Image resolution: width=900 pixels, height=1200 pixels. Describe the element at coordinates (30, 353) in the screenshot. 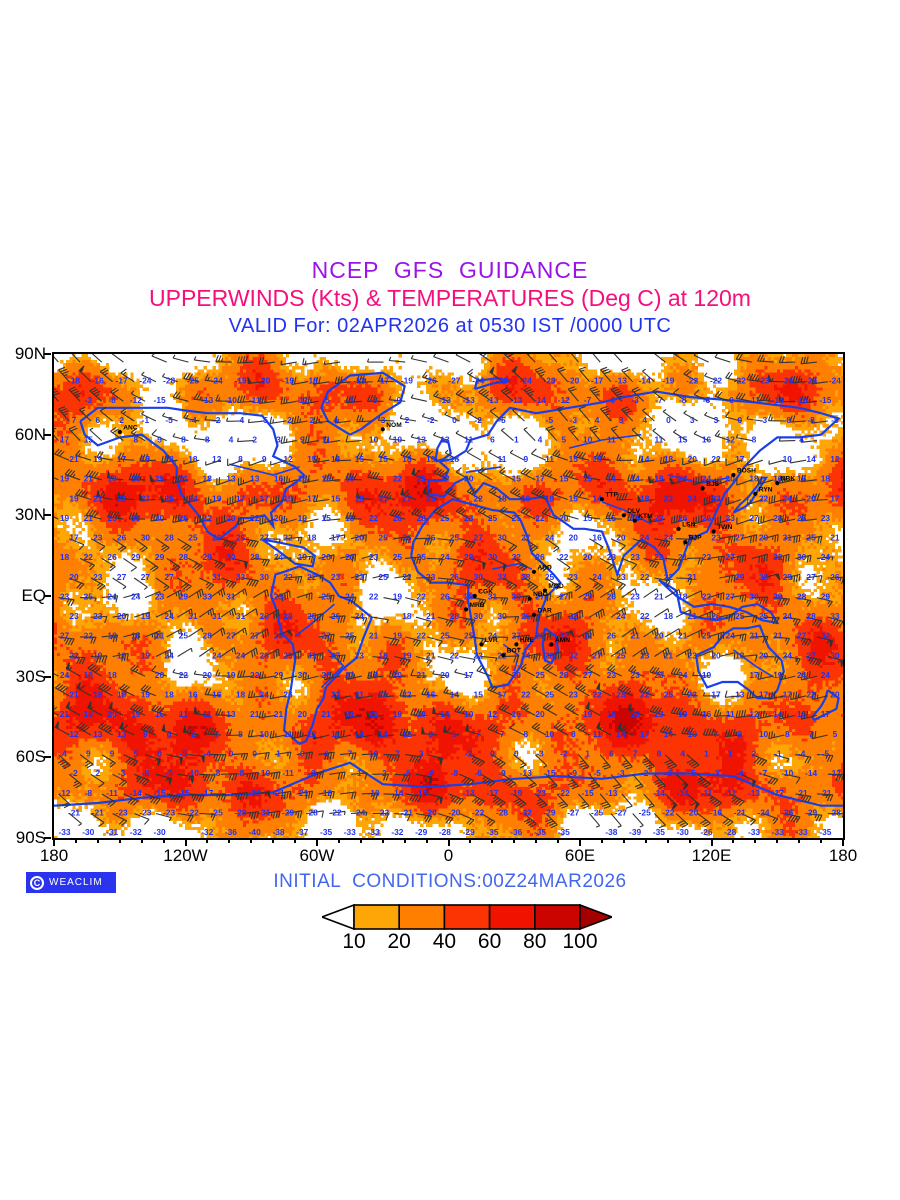

I see `y-axis-label: 90N` at that location.